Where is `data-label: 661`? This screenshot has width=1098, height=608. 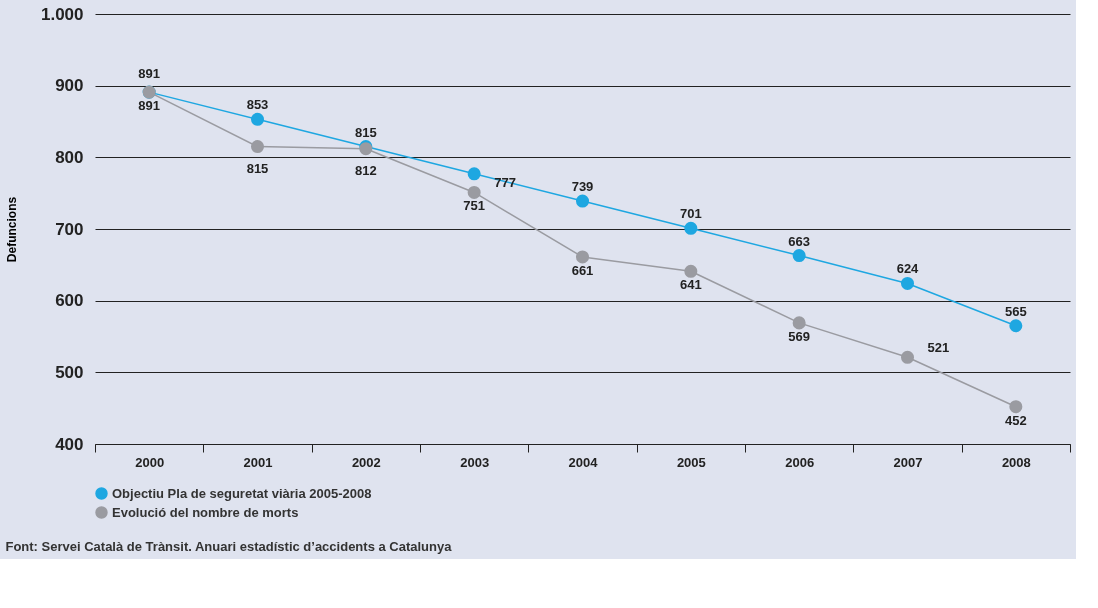 data-label: 661 is located at coordinates (582, 270).